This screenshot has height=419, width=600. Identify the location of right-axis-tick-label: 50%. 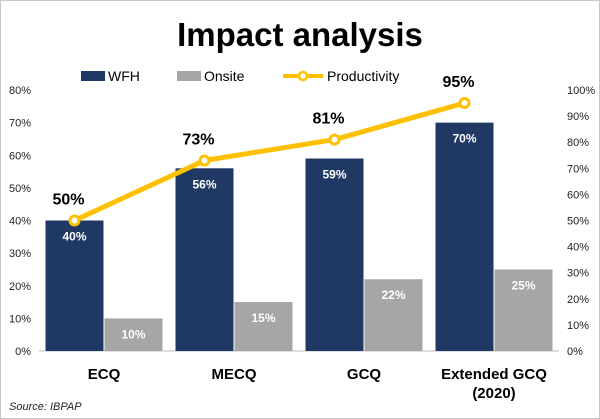
(578, 222).